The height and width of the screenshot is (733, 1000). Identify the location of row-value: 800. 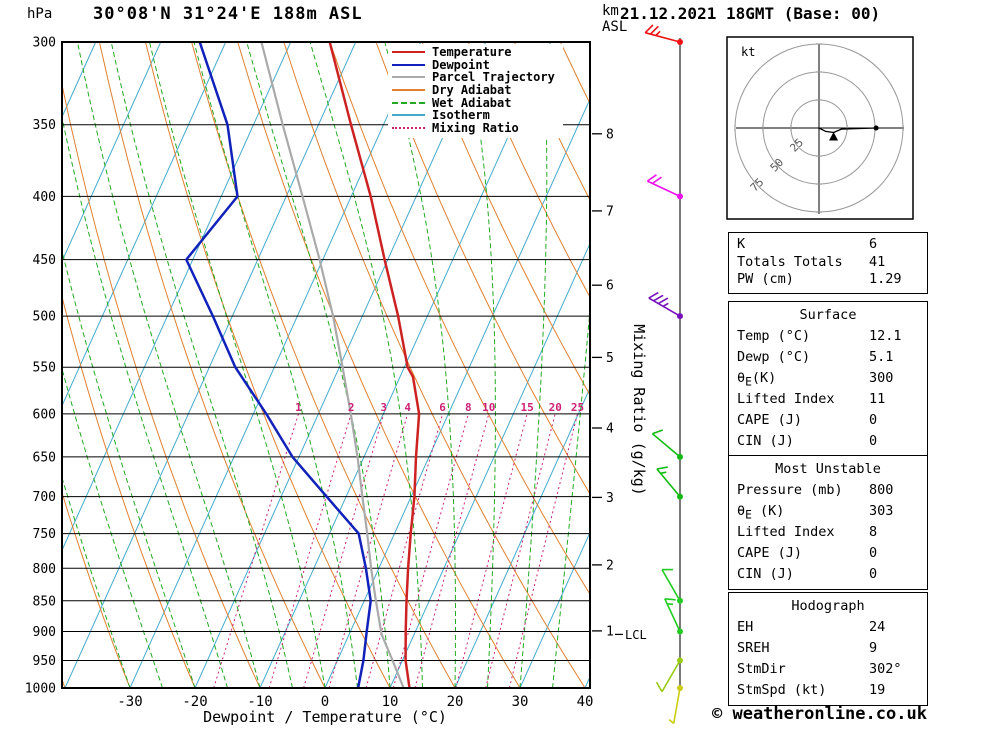
(881, 490).